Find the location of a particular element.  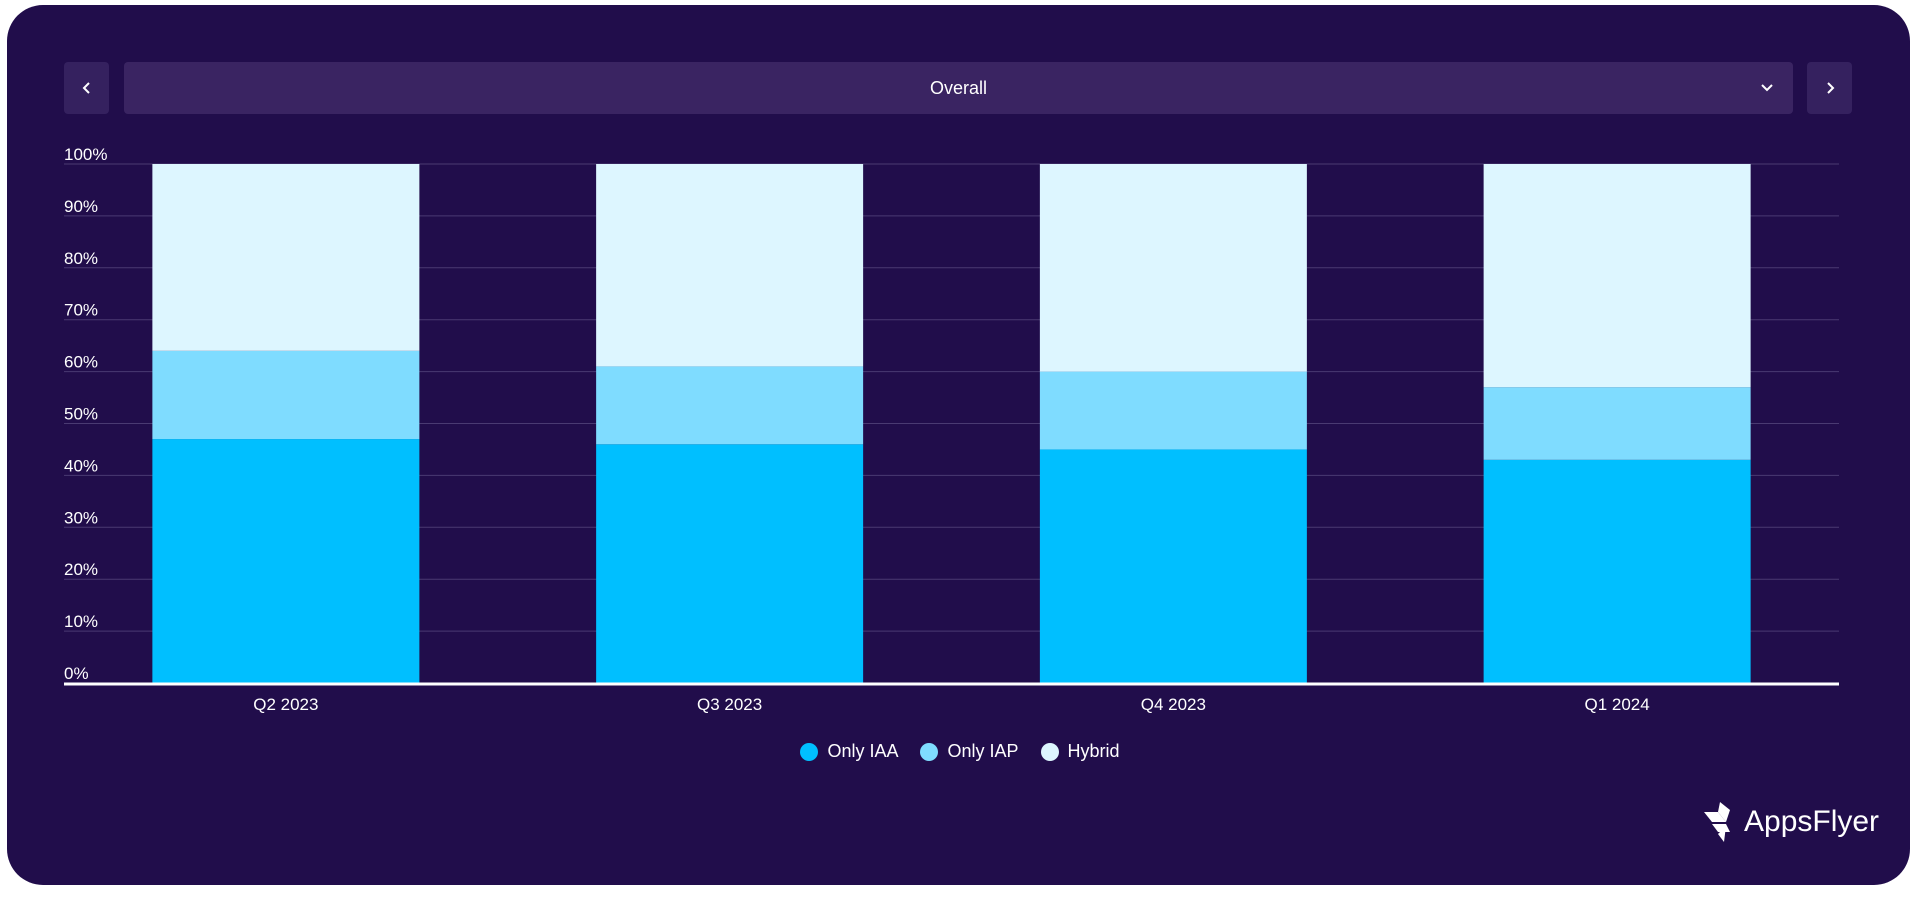

y-tick-label: 40% is located at coordinates (81, 465).